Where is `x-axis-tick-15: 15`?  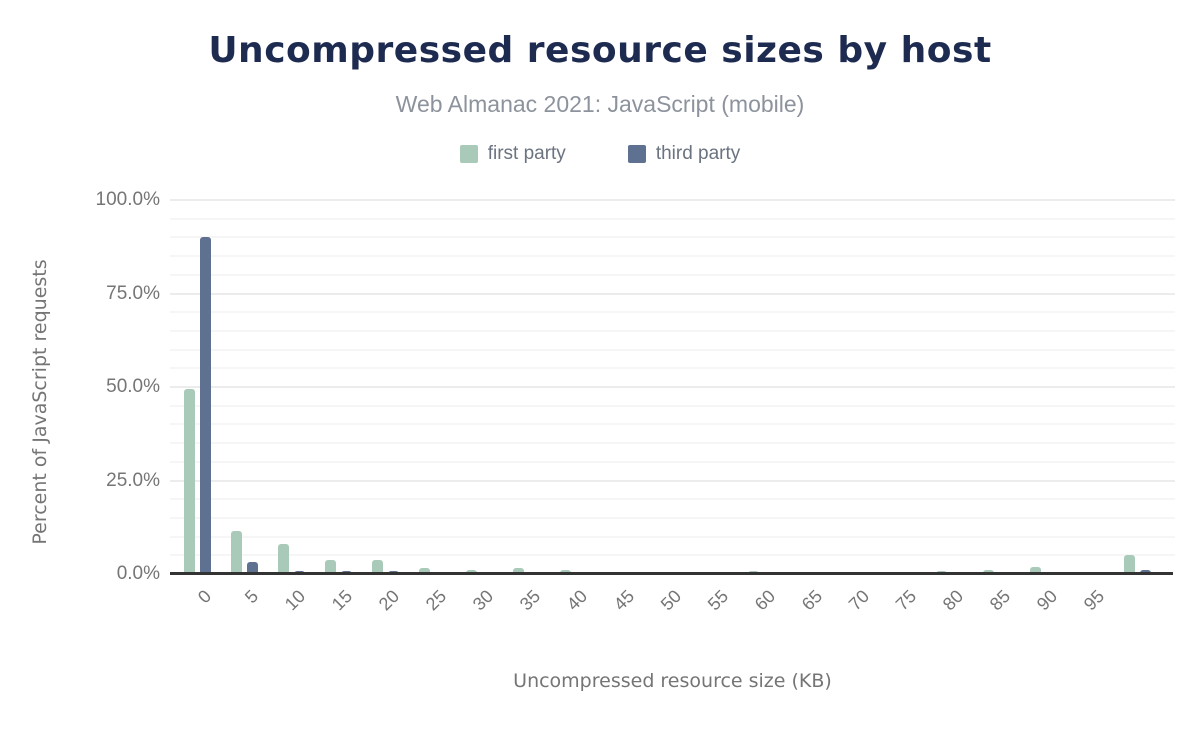
x-axis-tick-15: 15 is located at coordinates (342, 600).